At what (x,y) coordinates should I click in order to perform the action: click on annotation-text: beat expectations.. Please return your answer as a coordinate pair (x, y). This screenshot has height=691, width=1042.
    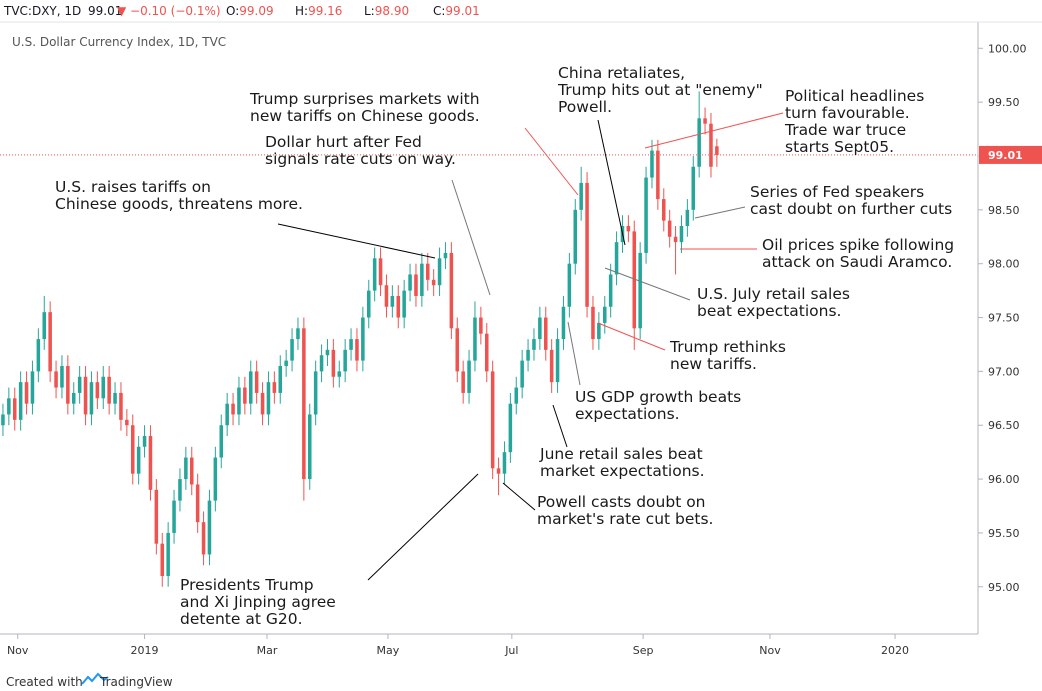
    Looking at the image, I should click on (769, 311).